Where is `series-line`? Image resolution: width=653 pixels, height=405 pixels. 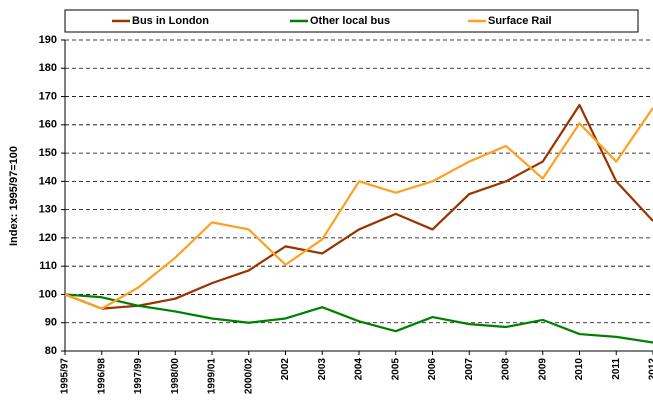
series-line is located at coordinates (358, 318).